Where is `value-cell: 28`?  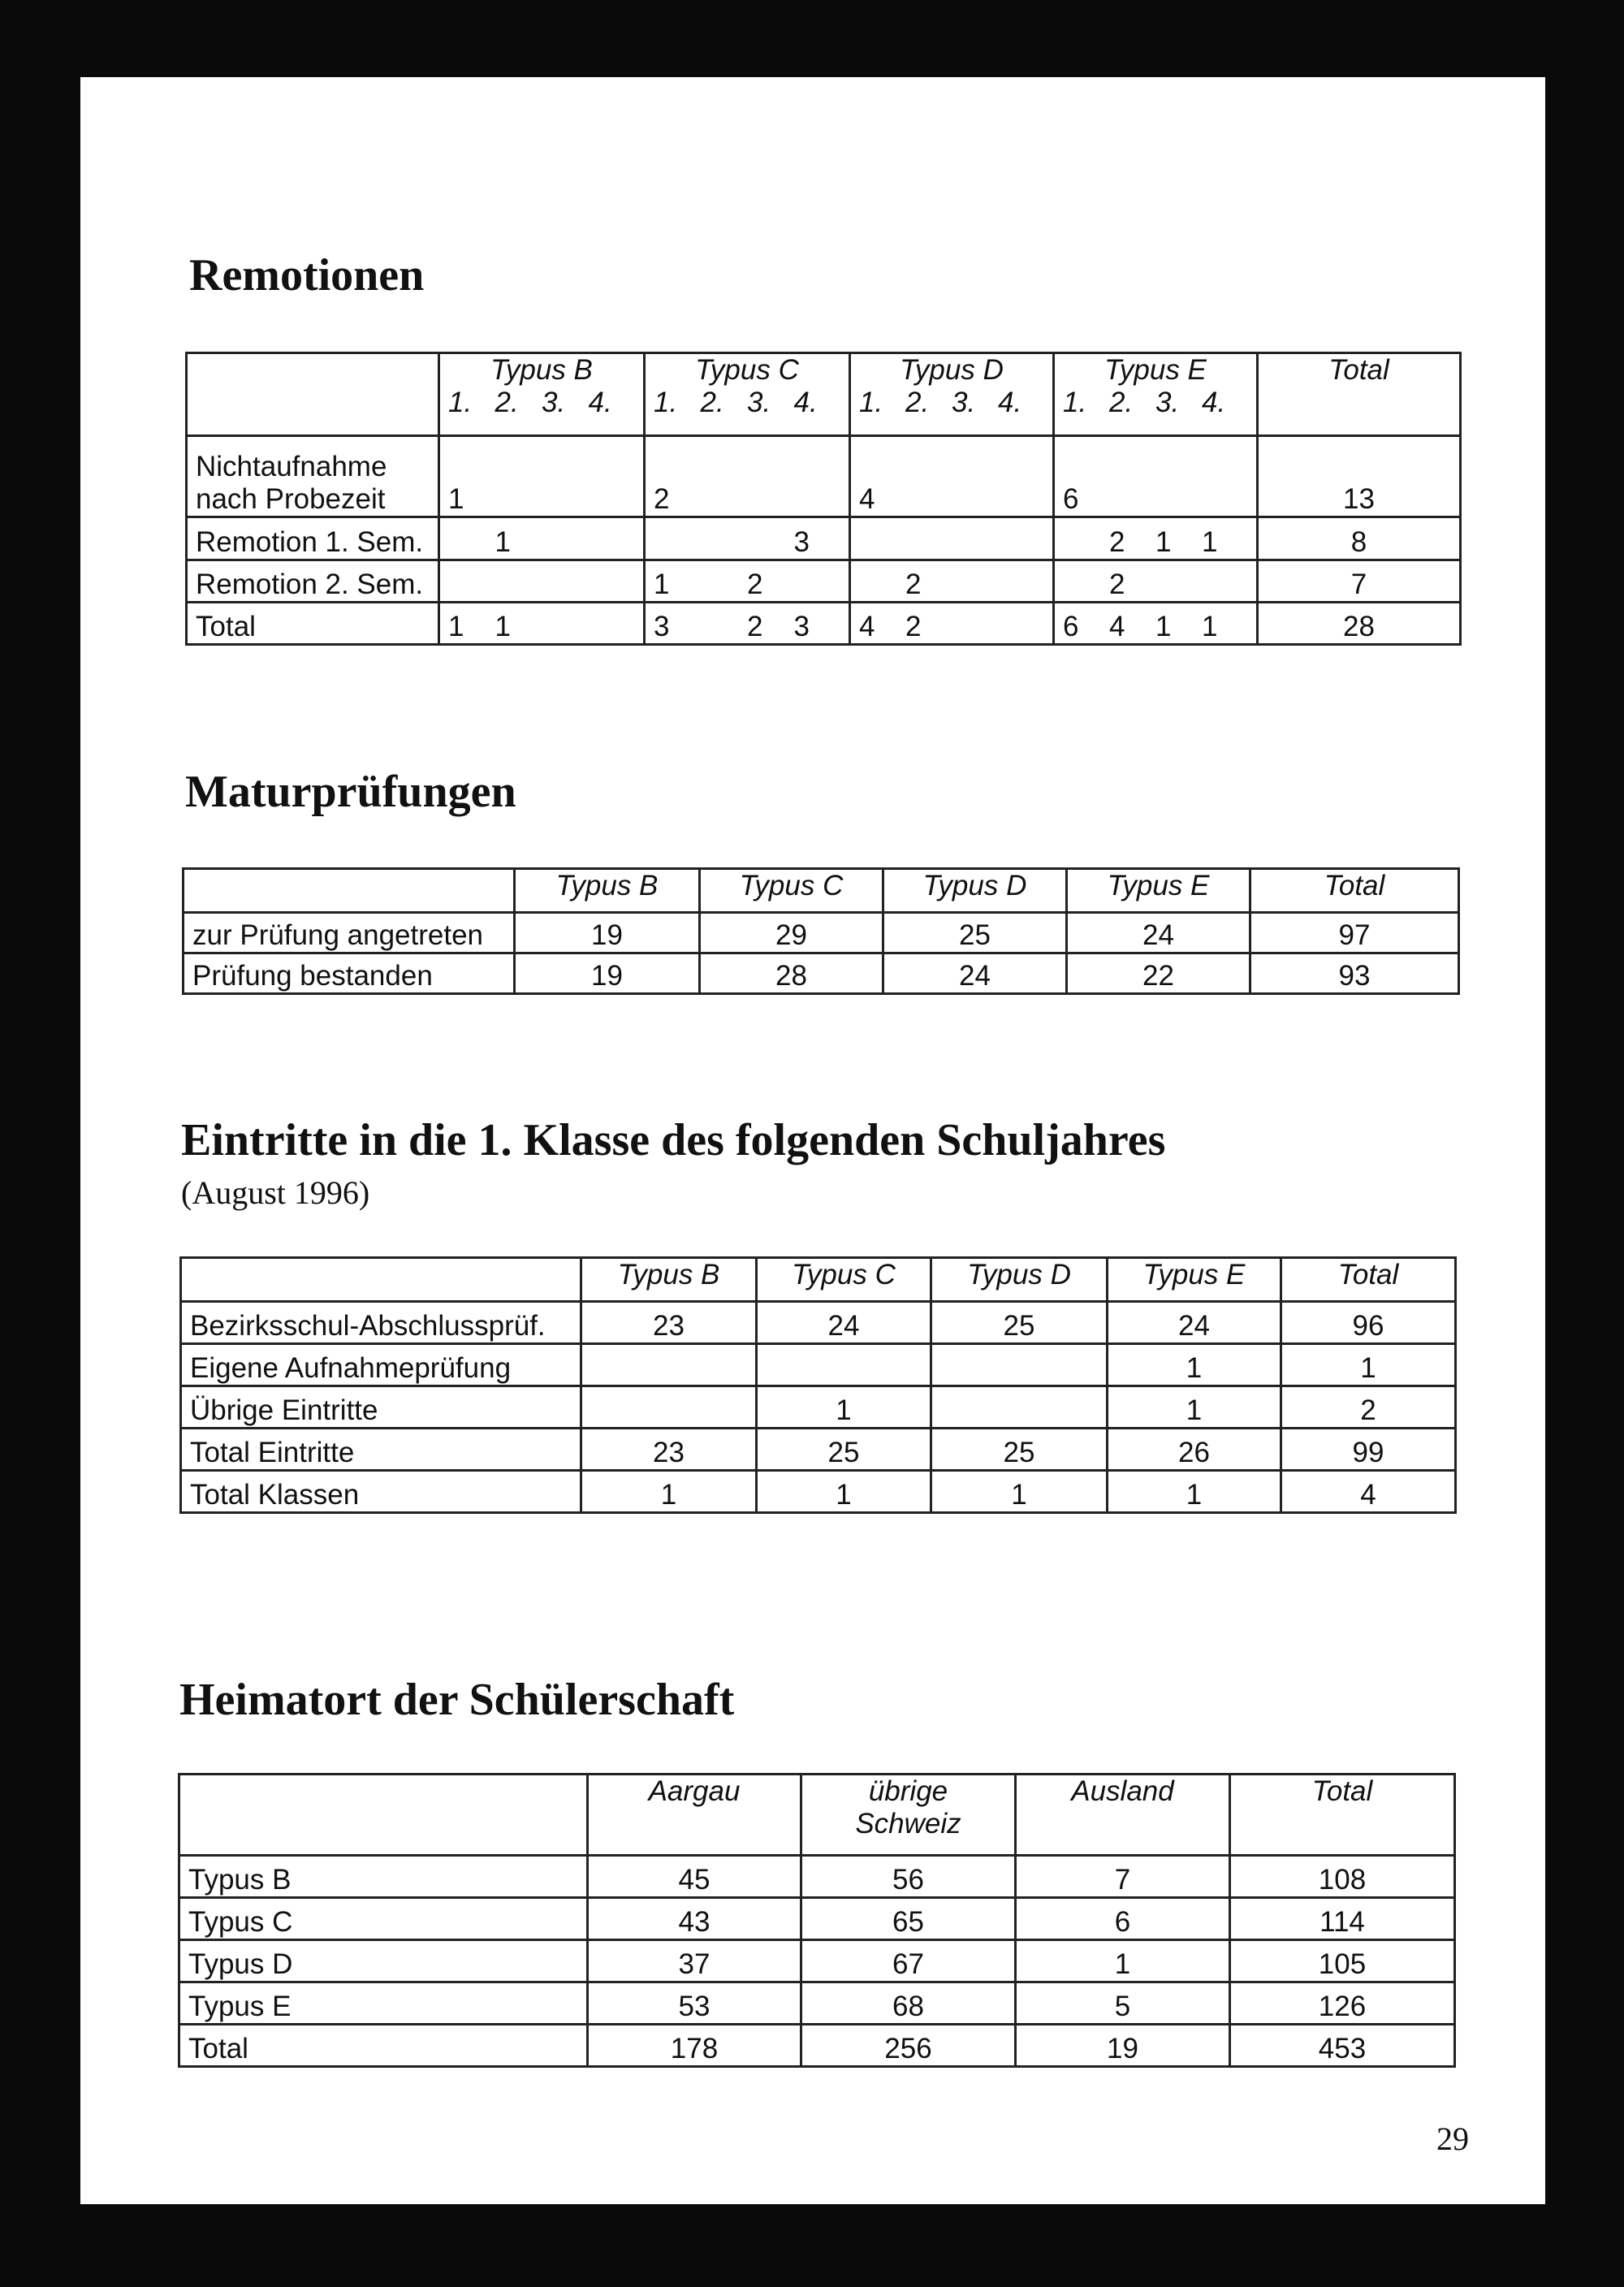 value-cell: 28 is located at coordinates (791, 973).